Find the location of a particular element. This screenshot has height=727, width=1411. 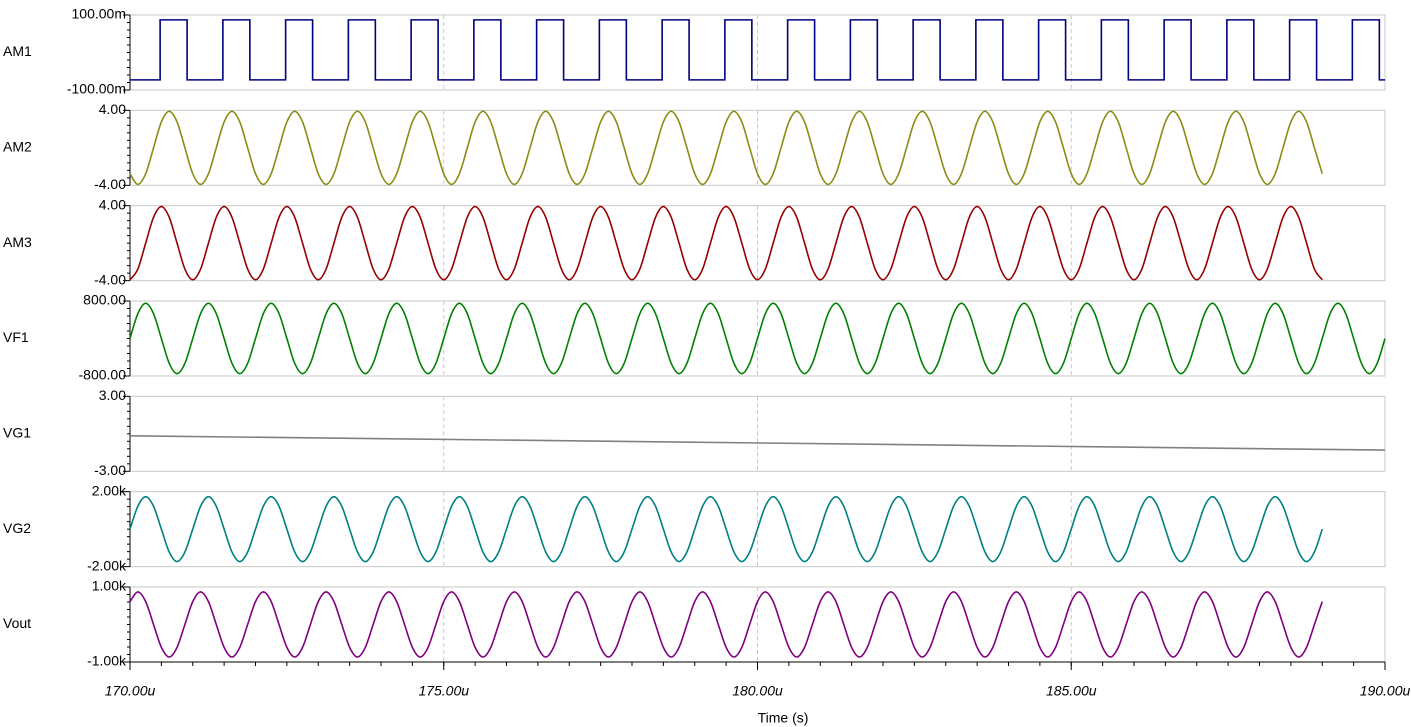

y-tick-label: -100.00m is located at coordinates (96, 89).